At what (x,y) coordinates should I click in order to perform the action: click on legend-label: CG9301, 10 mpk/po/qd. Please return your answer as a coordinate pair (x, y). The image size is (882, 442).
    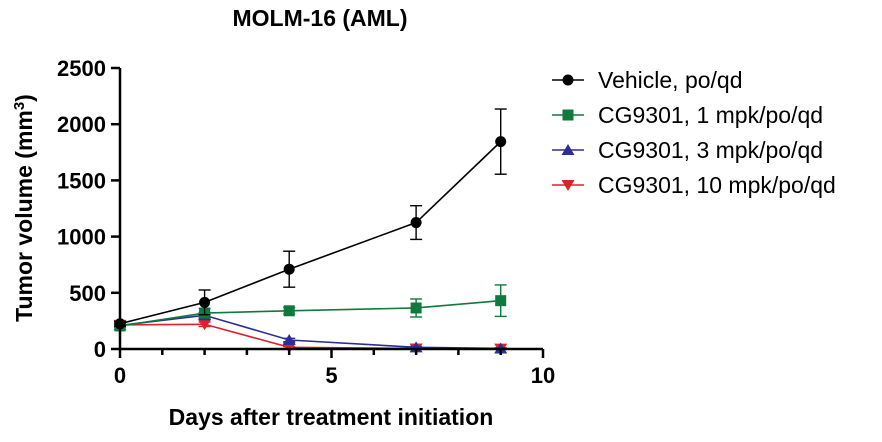
    Looking at the image, I should click on (717, 185).